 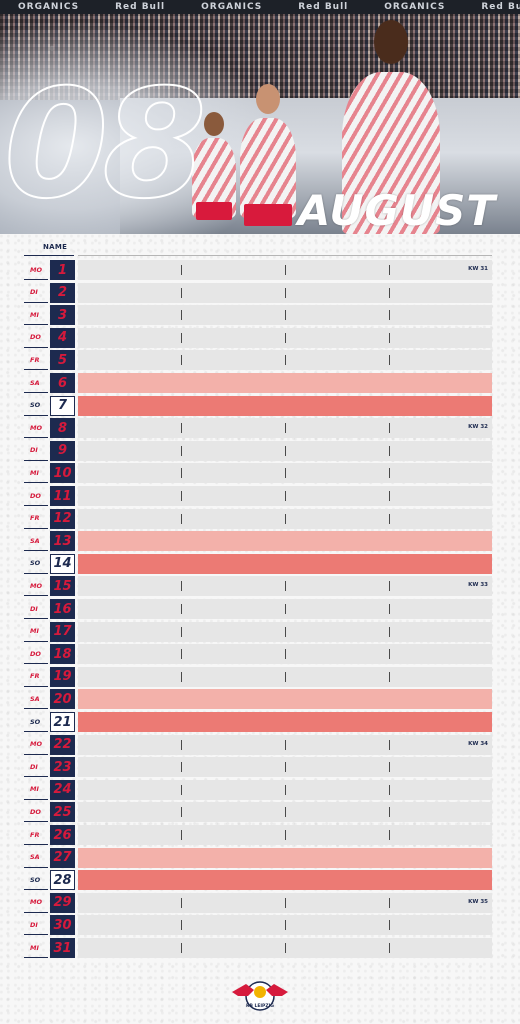 I want to click on day-row: MI 17, so click(x=260, y=631).